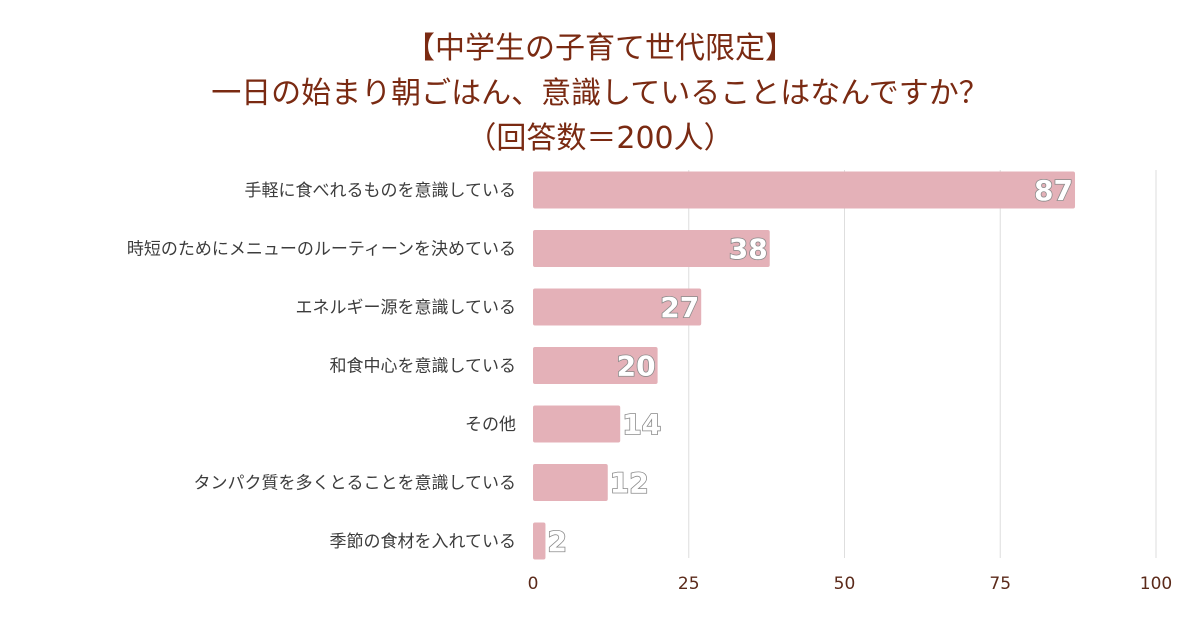 This screenshot has height=630, width=1200. I want to click on value-label: 38, so click(748, 249).